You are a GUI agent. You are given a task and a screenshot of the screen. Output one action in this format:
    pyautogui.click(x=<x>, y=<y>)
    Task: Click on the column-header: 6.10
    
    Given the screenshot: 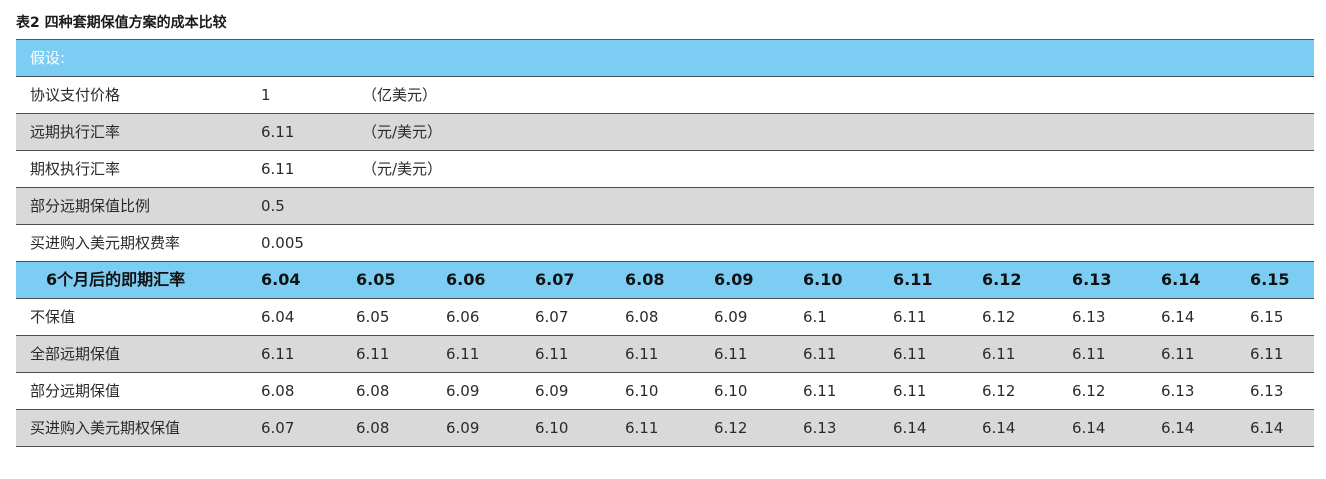 What is the action you would take?
    pyautogui.click(x=823, y=279)
    